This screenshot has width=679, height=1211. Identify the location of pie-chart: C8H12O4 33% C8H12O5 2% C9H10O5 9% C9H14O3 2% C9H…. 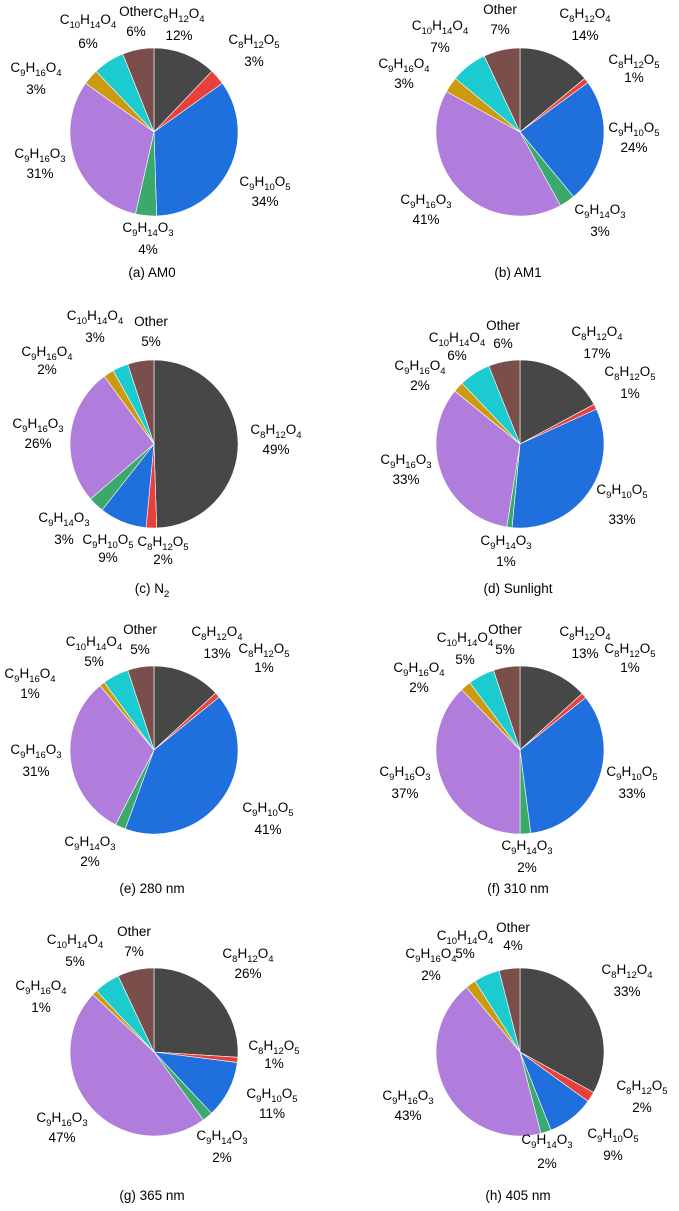
(524, 1061).